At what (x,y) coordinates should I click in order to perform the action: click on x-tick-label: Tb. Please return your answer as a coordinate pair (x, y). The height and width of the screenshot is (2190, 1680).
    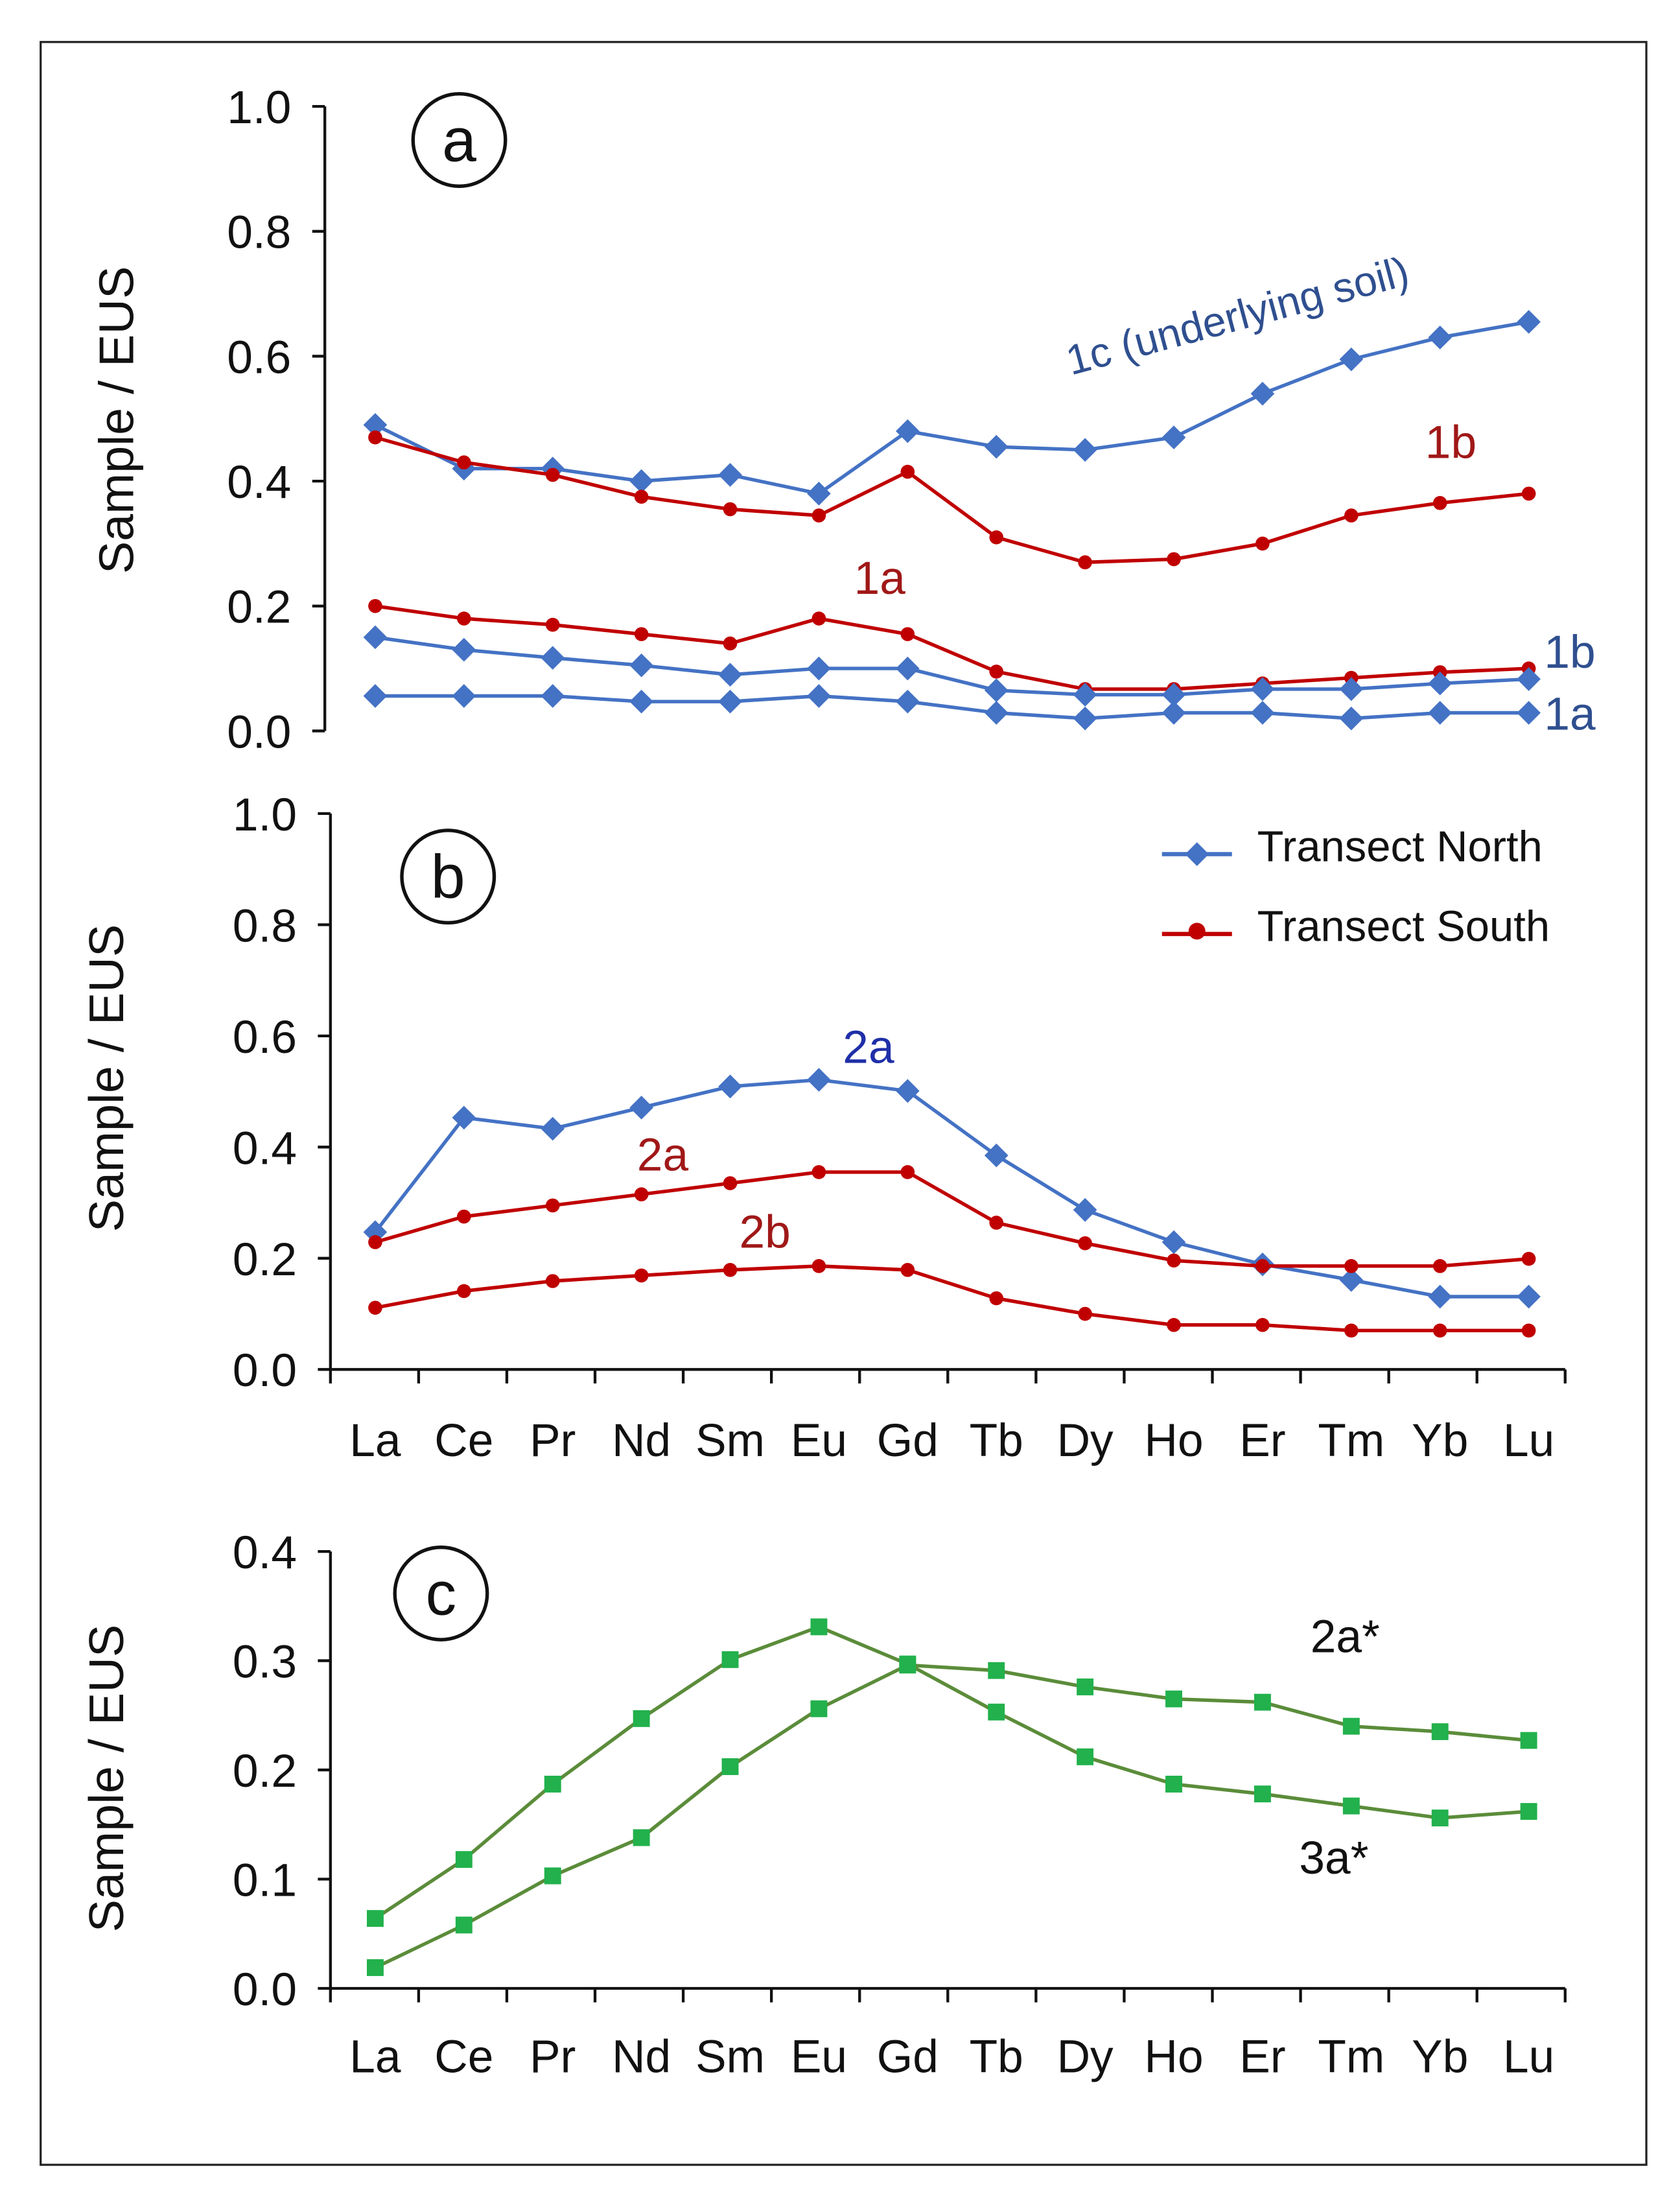
    Looking at the image, I should click on (997, 2057).